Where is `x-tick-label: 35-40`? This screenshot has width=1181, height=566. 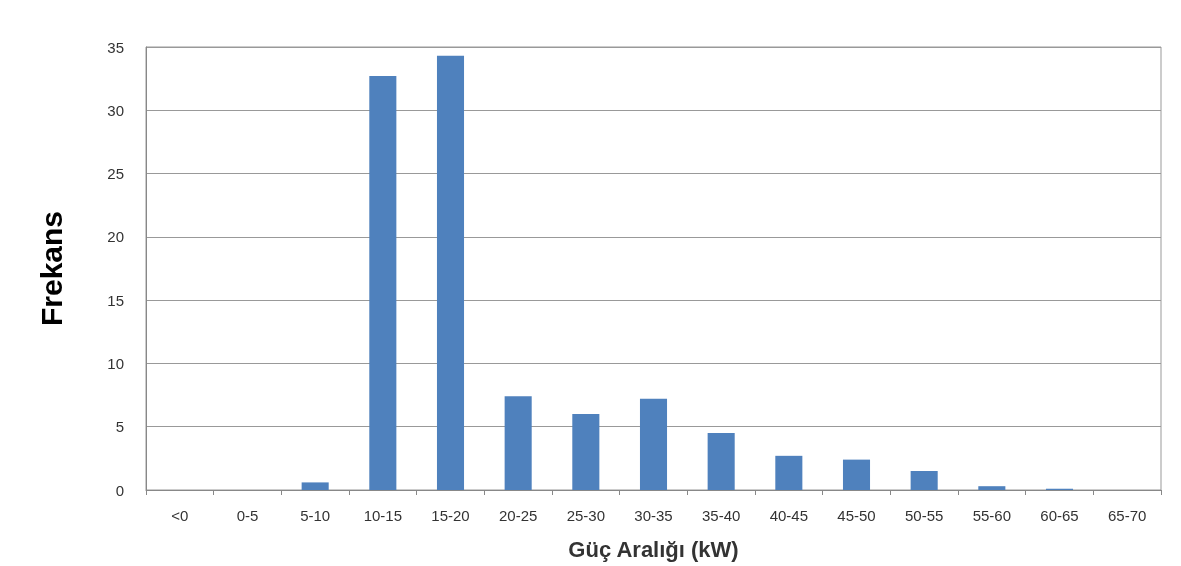 x-tick-label: 35-40 is located at coordinates (721, 515).